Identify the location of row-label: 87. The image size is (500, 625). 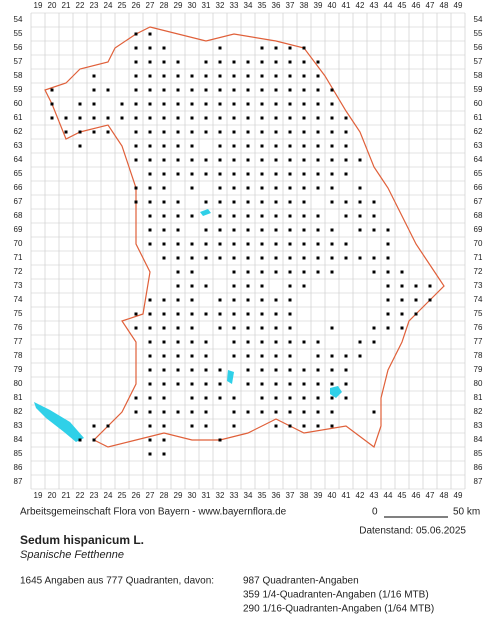
(478, 481).